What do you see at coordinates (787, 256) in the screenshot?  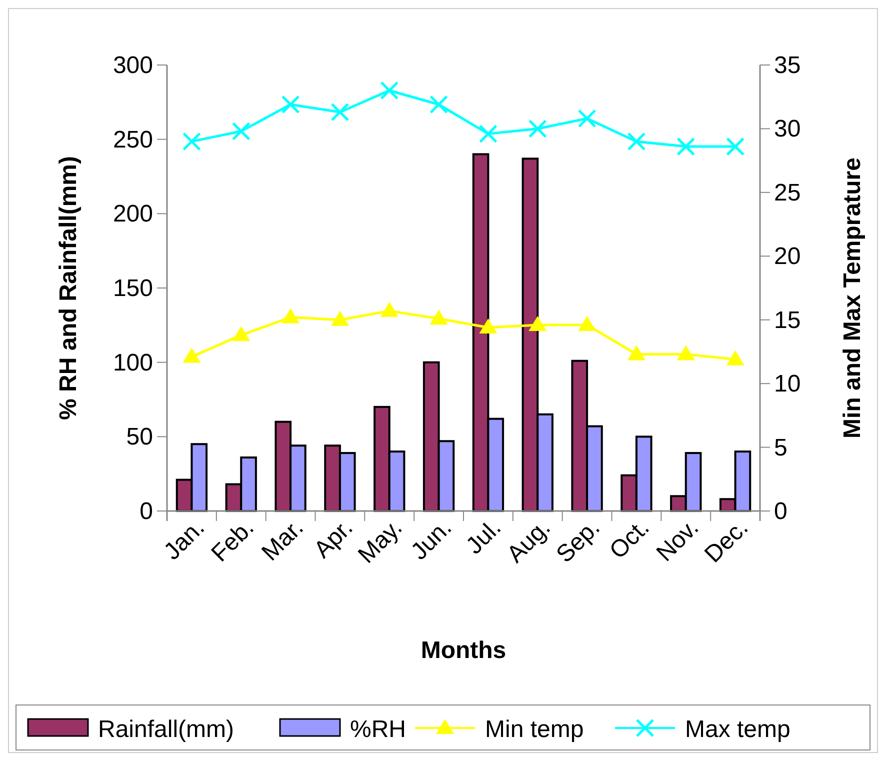 I see `y2-tick-label: 20` at bounding box center [787, 256].